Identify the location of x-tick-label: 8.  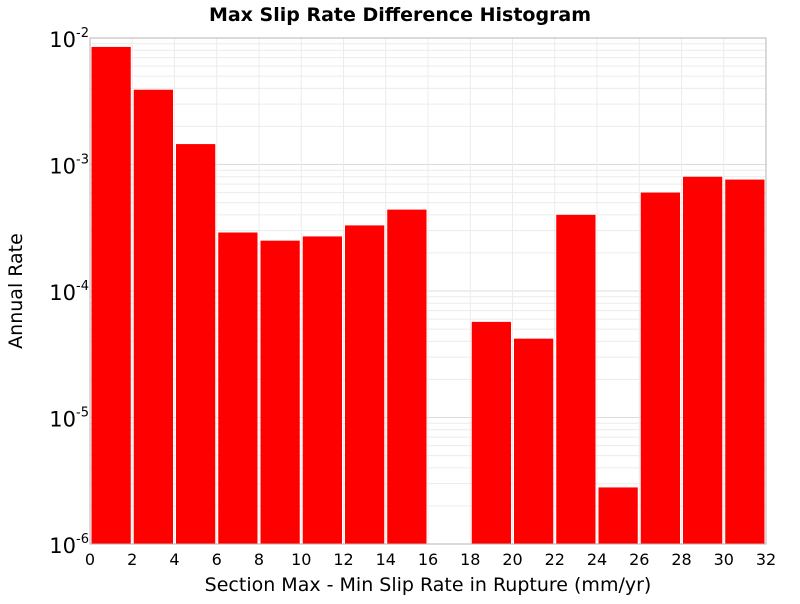
(259, 559).